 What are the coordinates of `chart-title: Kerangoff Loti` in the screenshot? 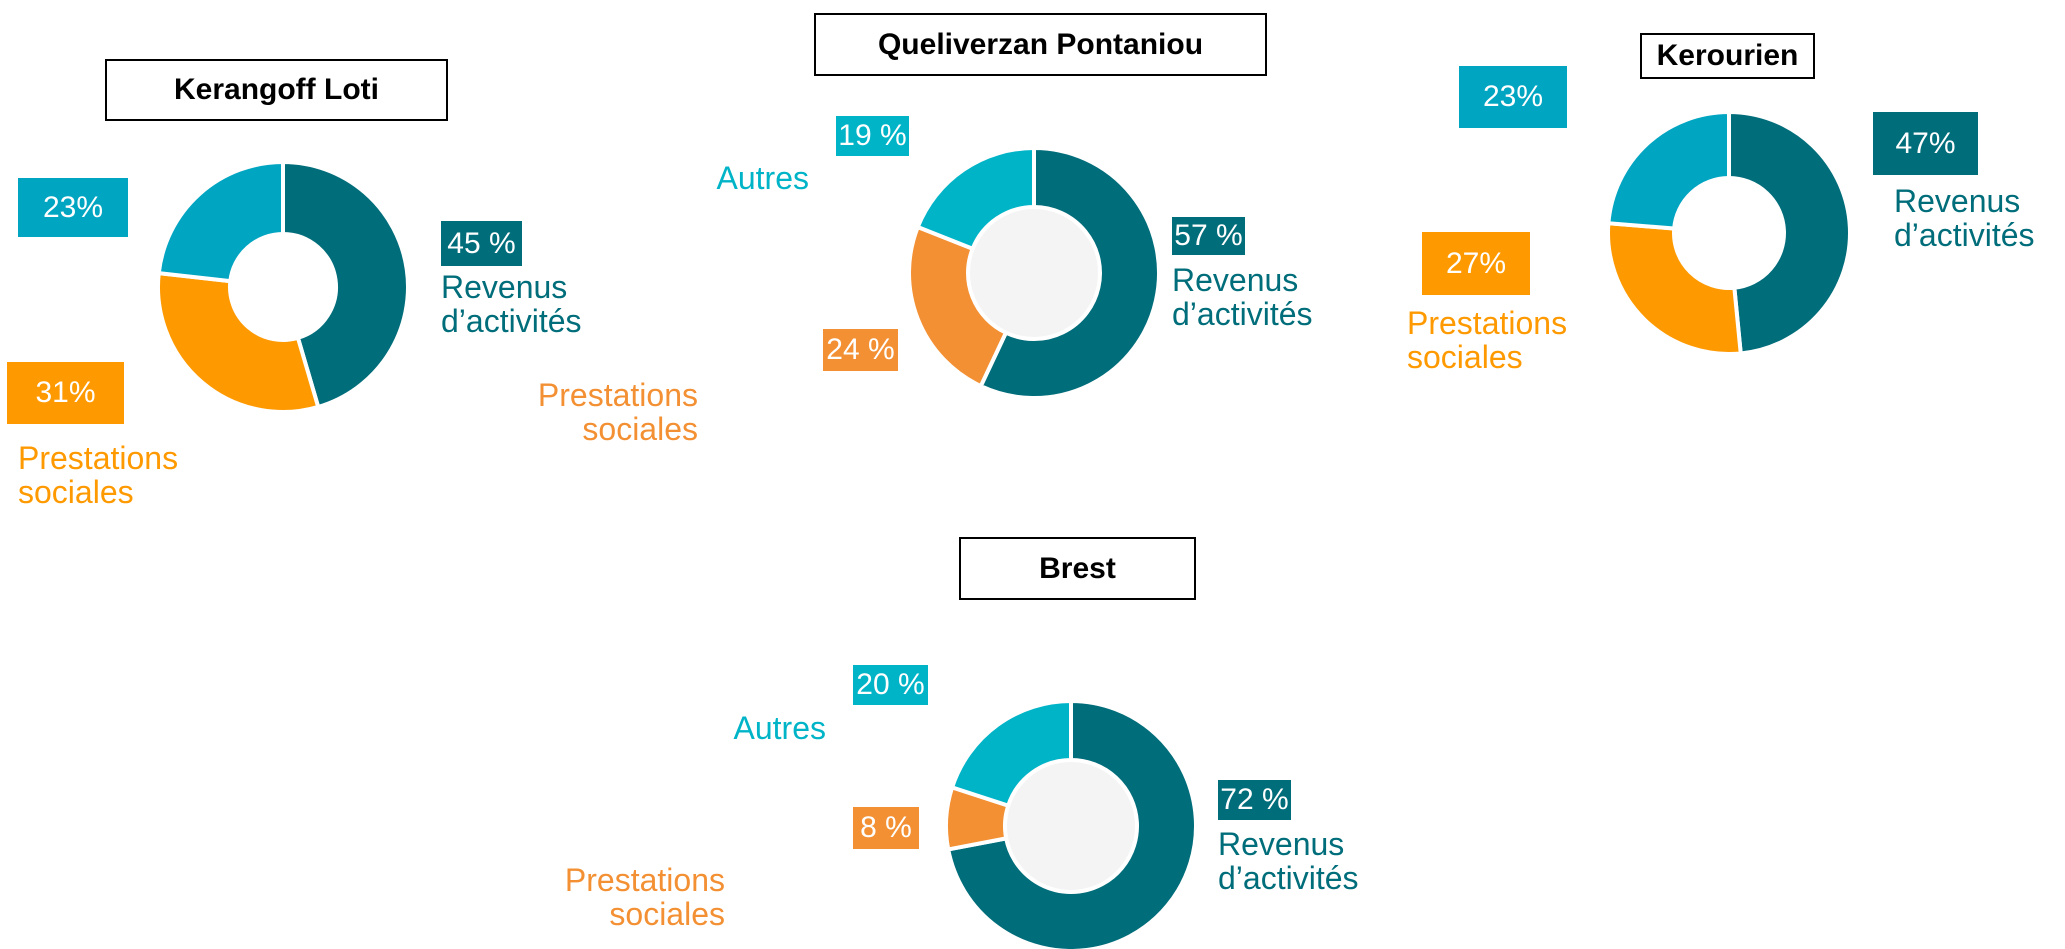 It's located at (276, 90).